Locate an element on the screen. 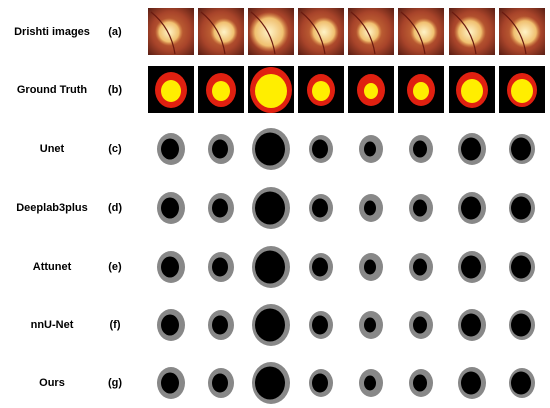  row-letter: (e) is located at coordinates (115, 267).